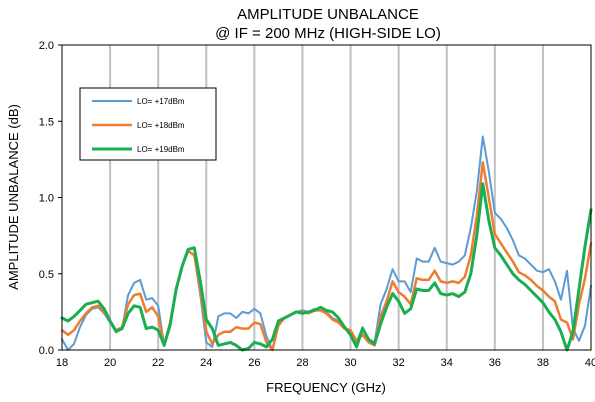 This screenshot has width=595, height=402. What do you see at coordinates (161, 101) in the screenshot?
I see `legend-label-1: LO= +17dBm` at bounding box center [161, 101].